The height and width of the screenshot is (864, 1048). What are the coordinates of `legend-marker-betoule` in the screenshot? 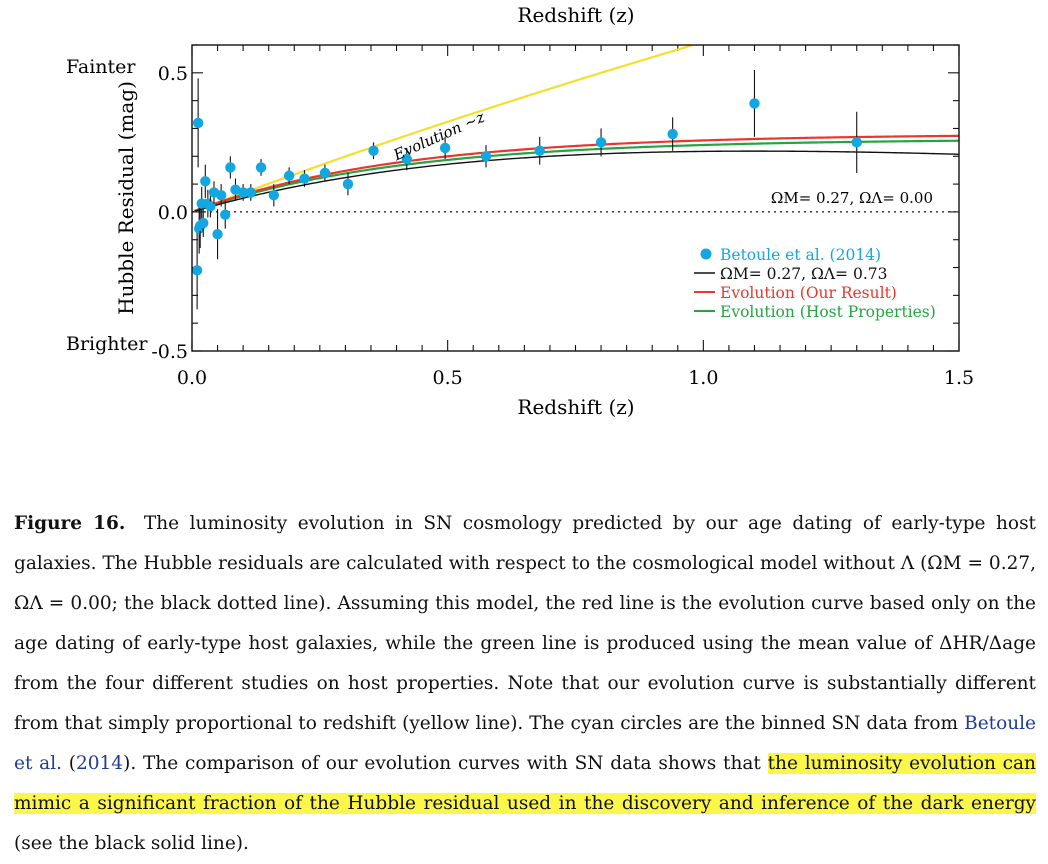 It's located at (706, 254).